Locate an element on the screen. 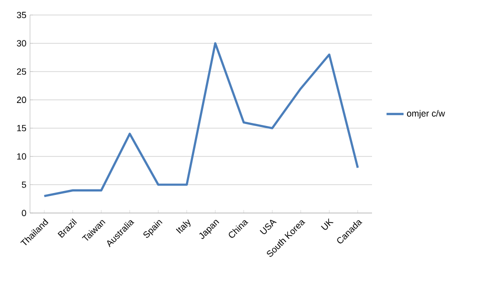  legend-label: omjer c/w is located at coordinates (426, 114).